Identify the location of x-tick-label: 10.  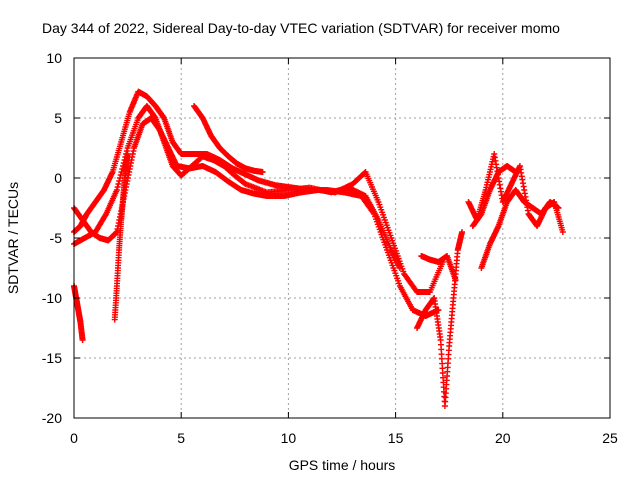
(289, 438).